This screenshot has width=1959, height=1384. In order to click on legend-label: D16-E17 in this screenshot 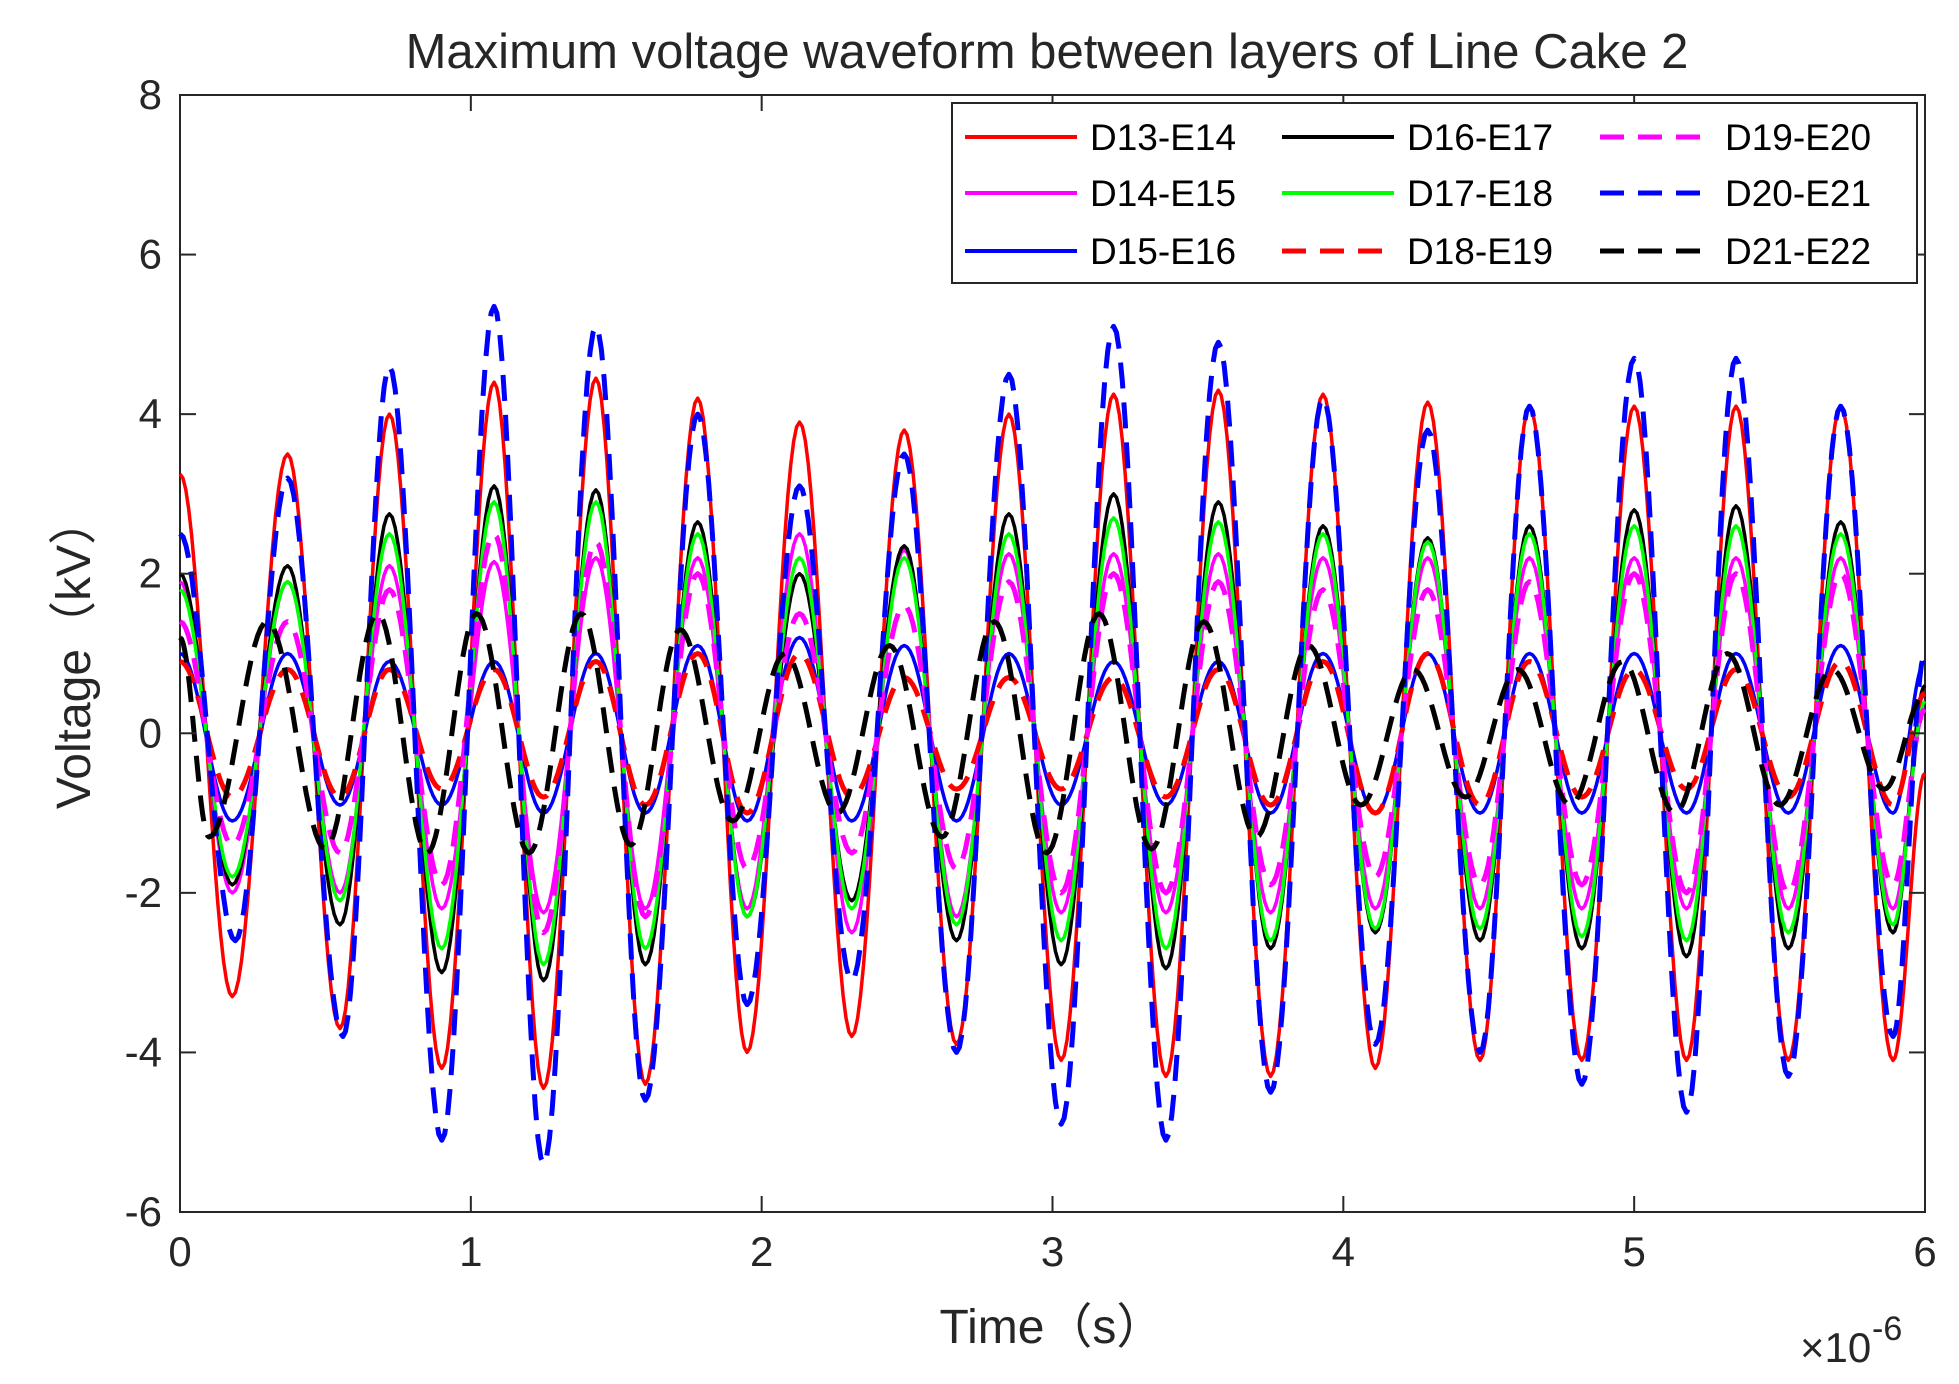, I will do `click(1480, 137)`.